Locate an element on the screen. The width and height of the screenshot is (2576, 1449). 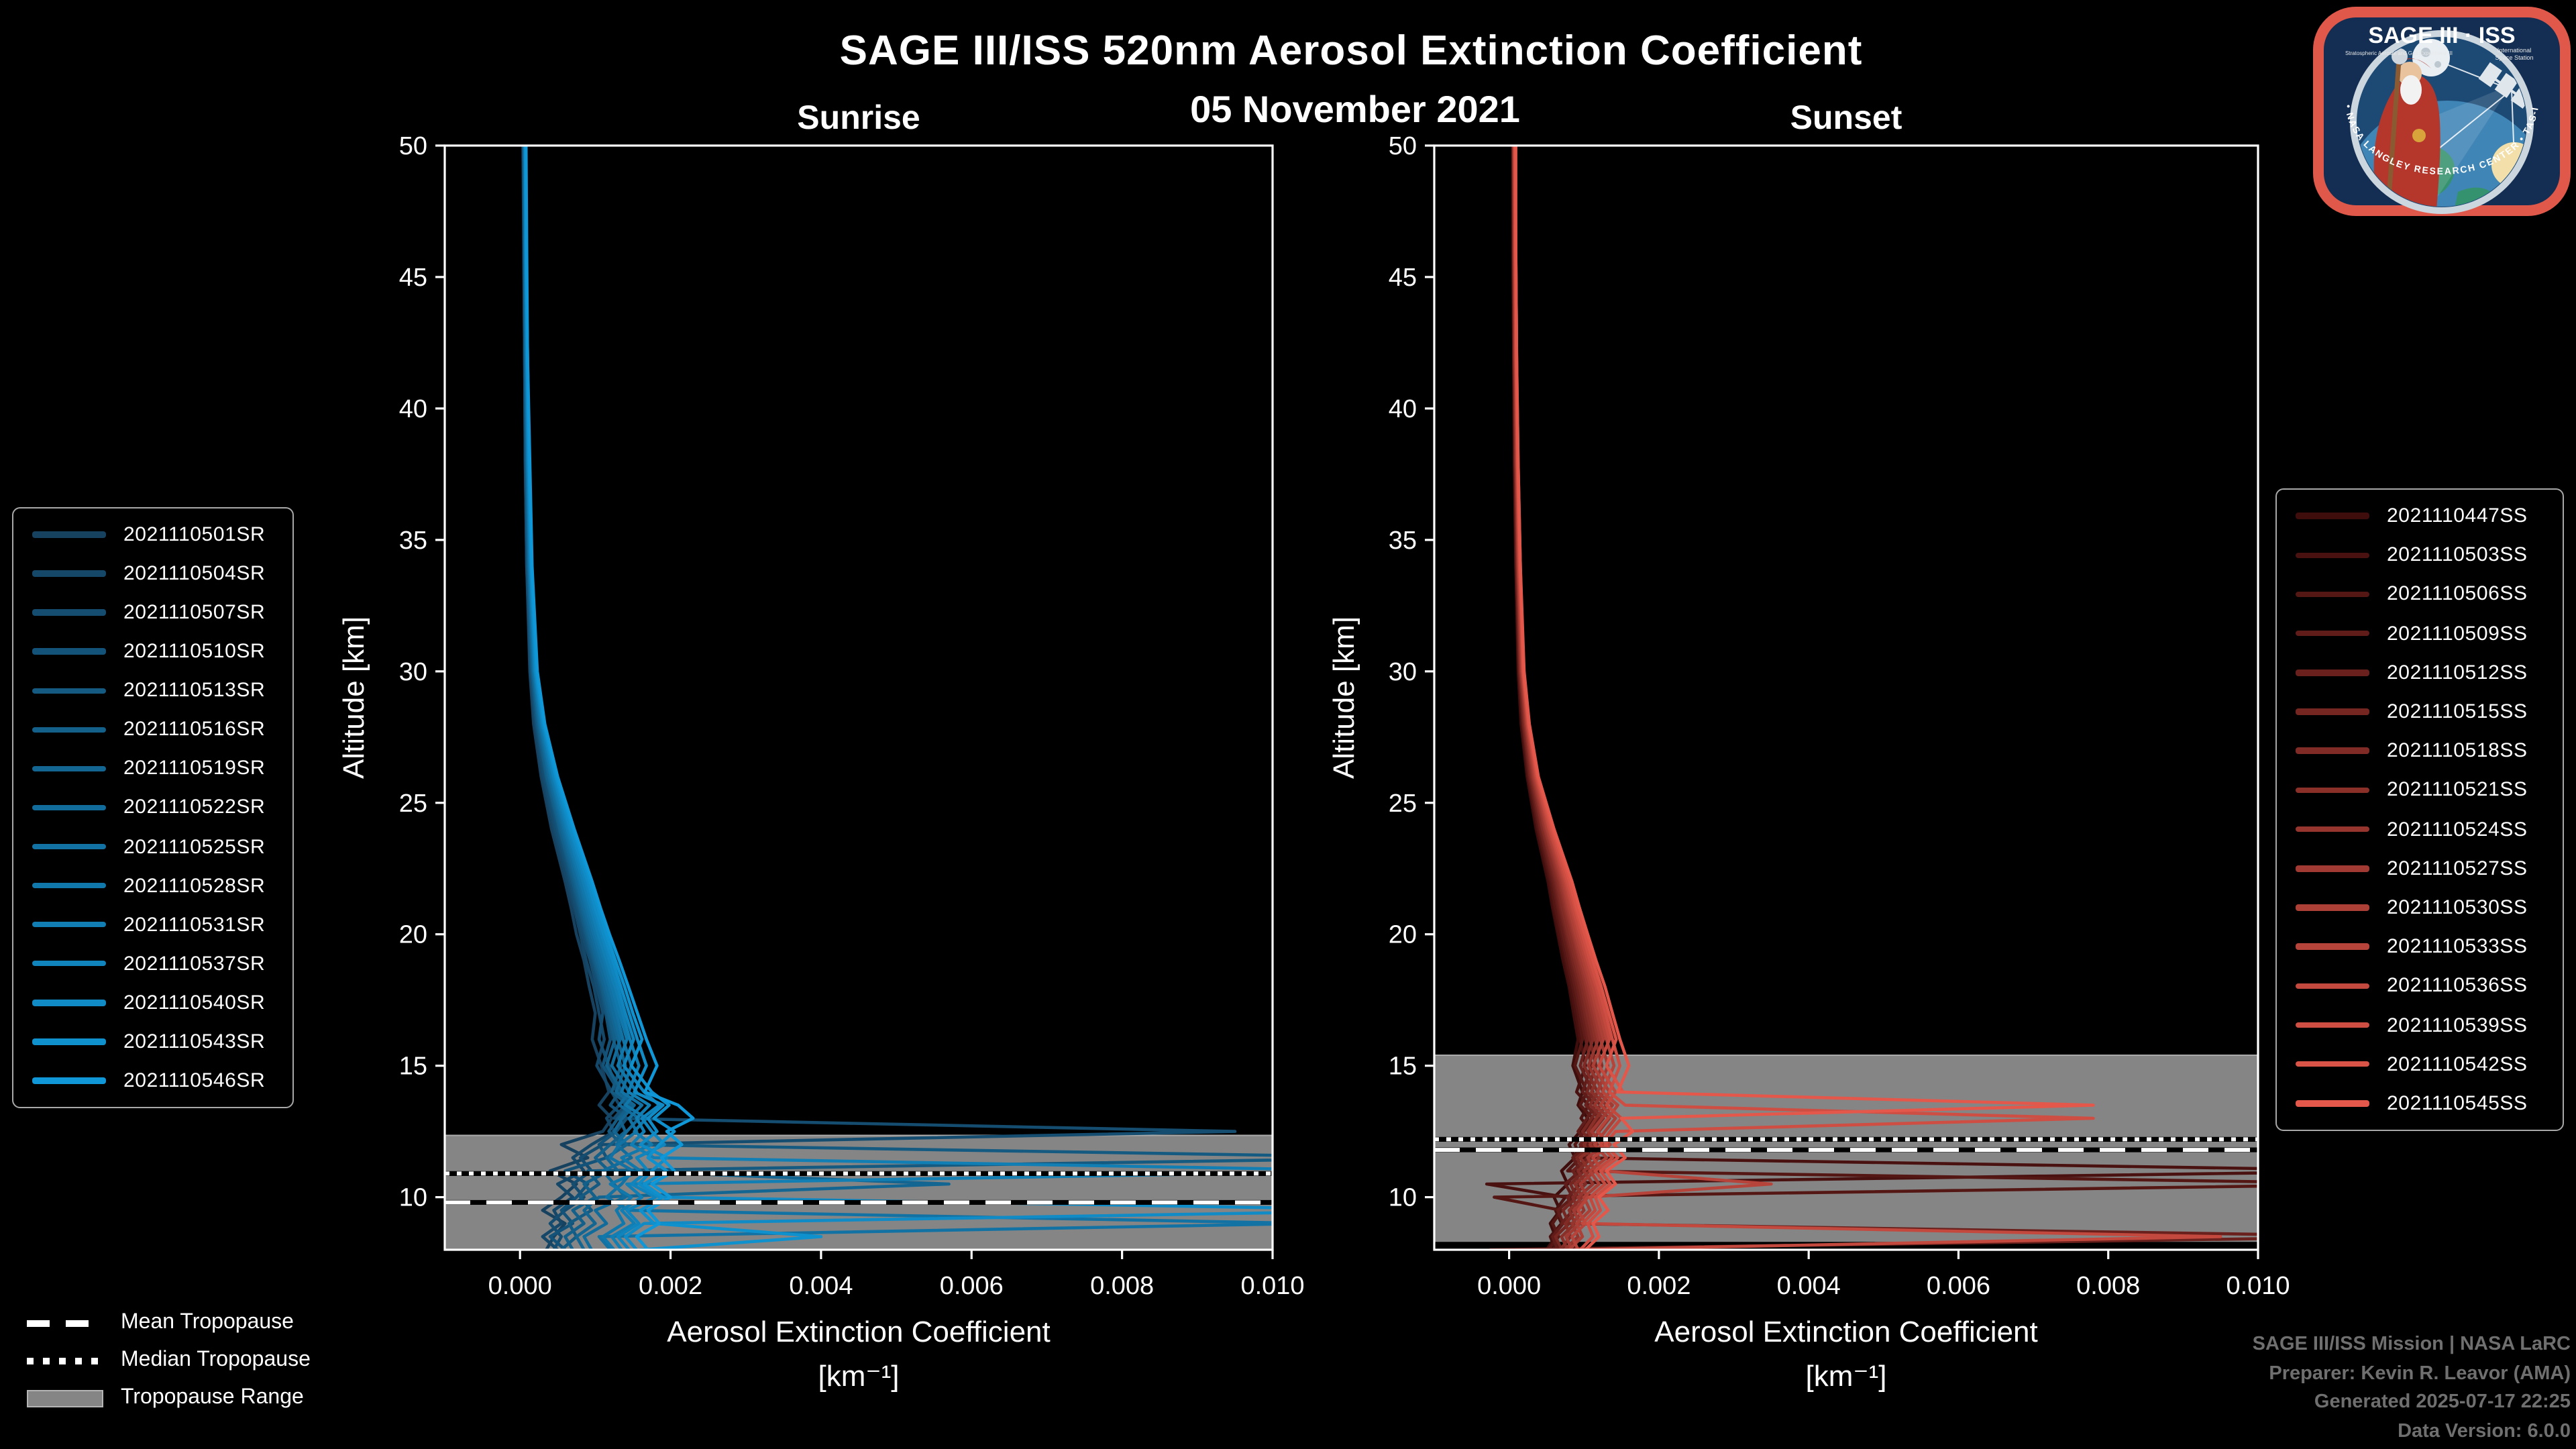
legend-item-label: 2021110537SR is located at coordinates (194, 963).